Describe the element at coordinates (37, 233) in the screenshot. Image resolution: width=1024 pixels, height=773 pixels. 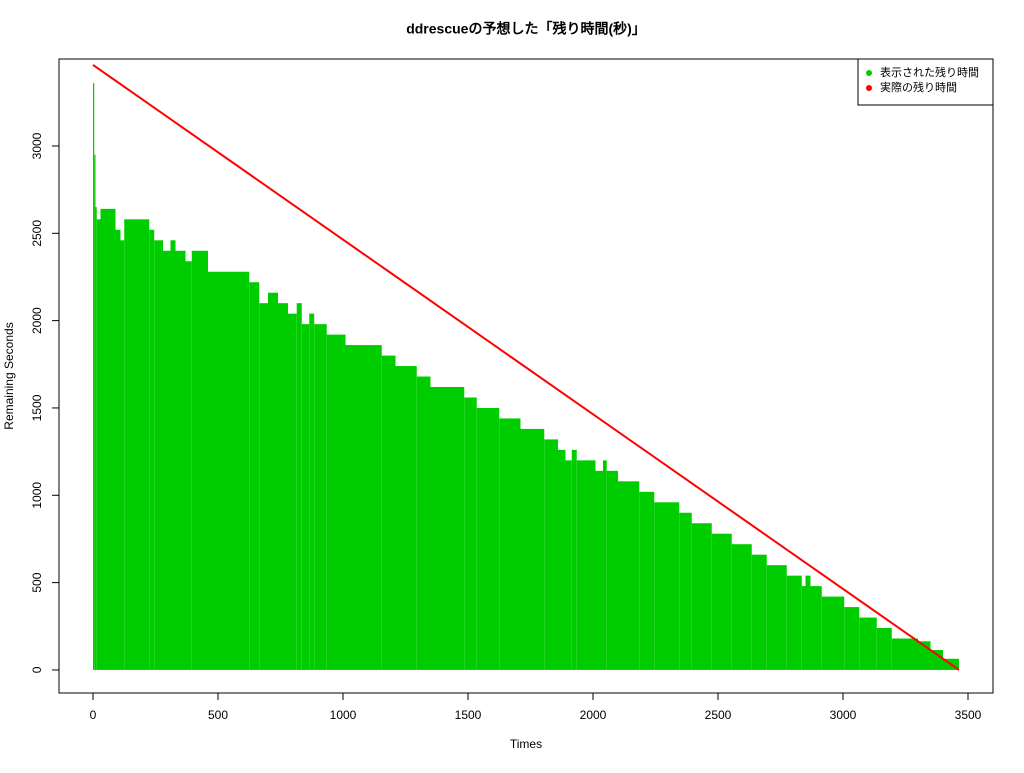
I see `y-tick-label: 2500` at that location.